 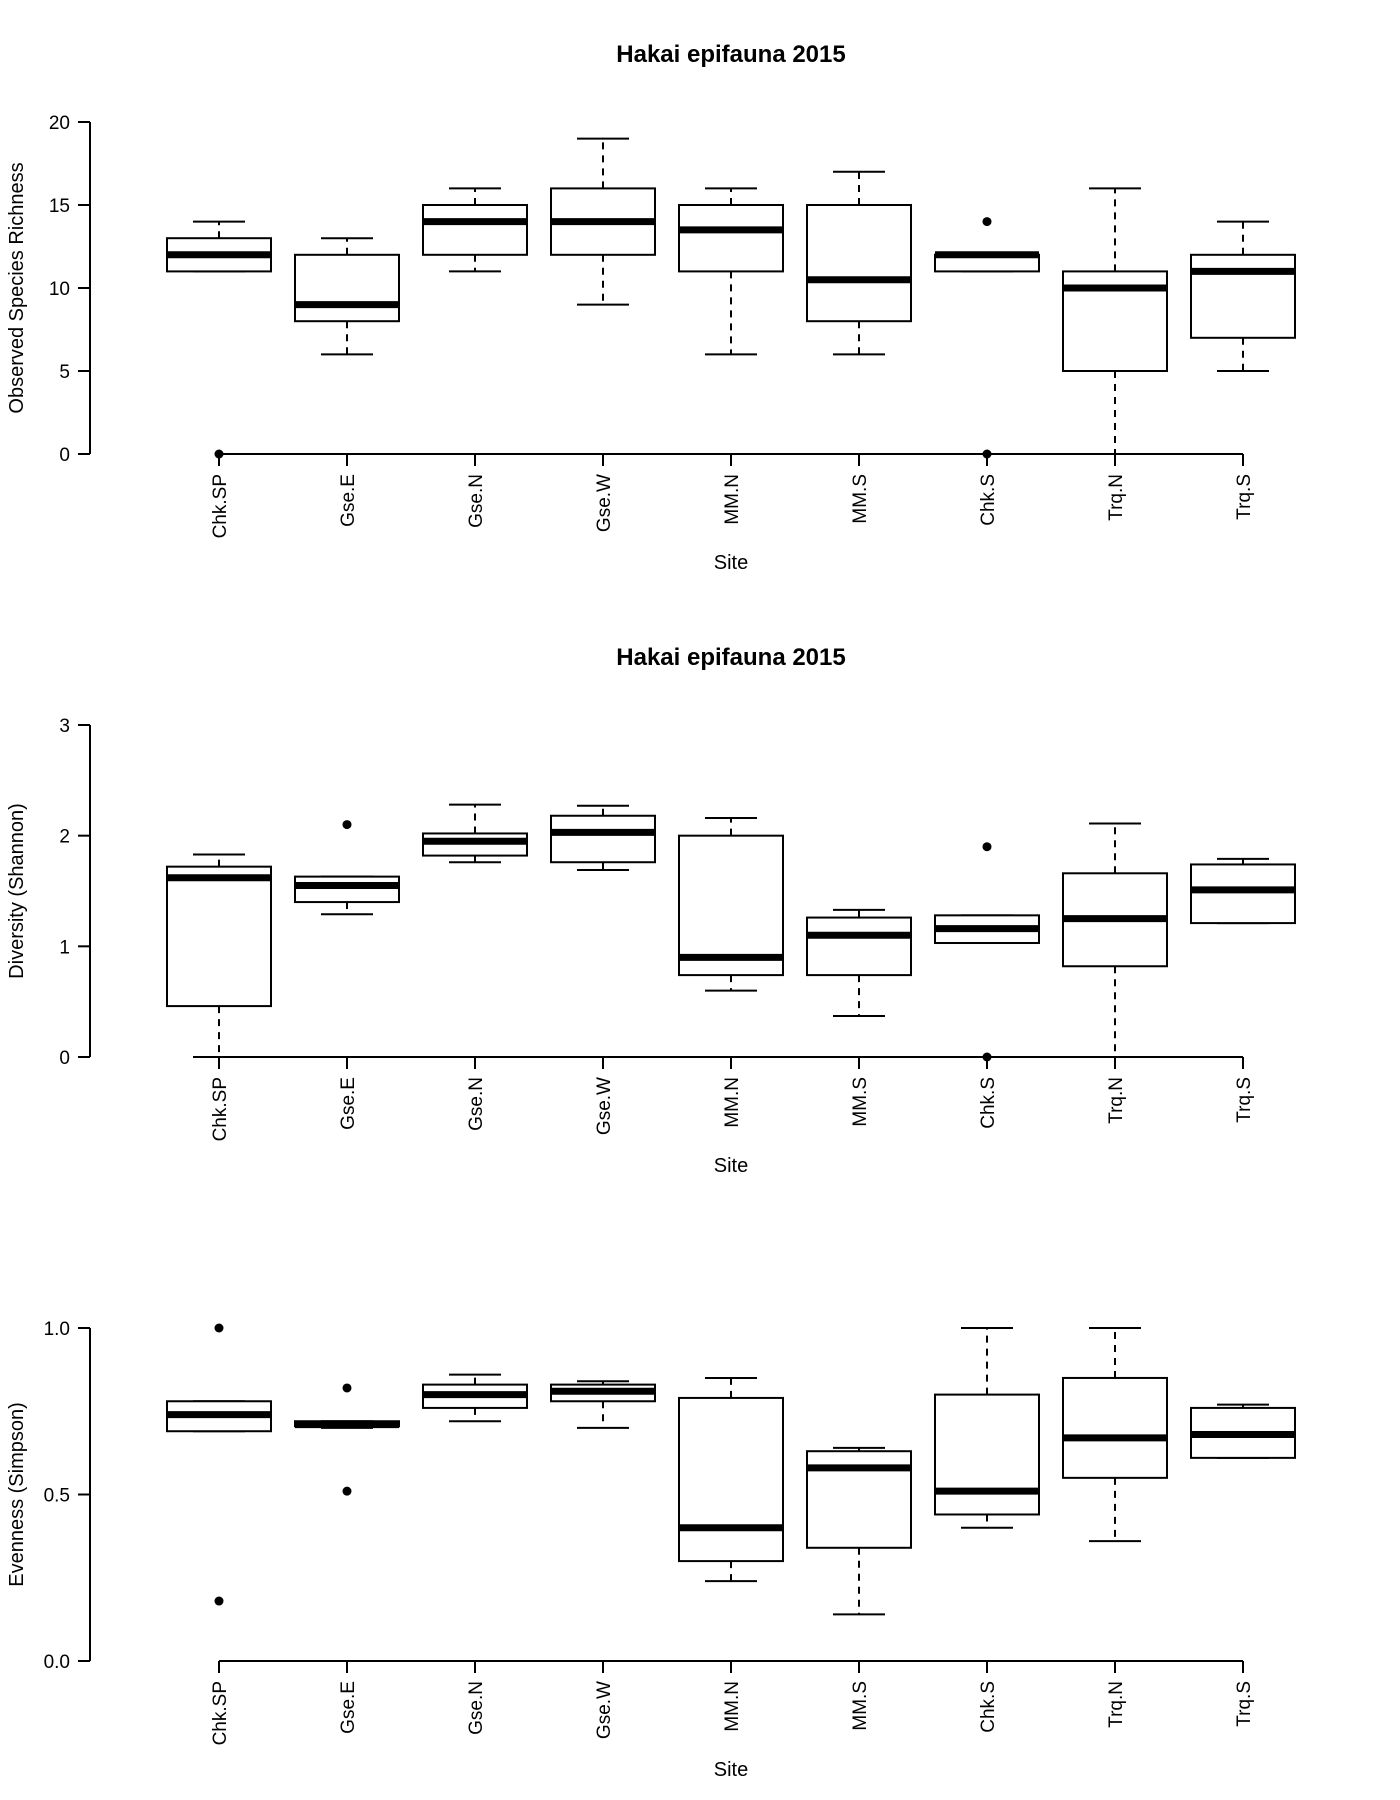 I want to click on y-axis-title: Evenness (Simpson), so click(x=17, y=1494).